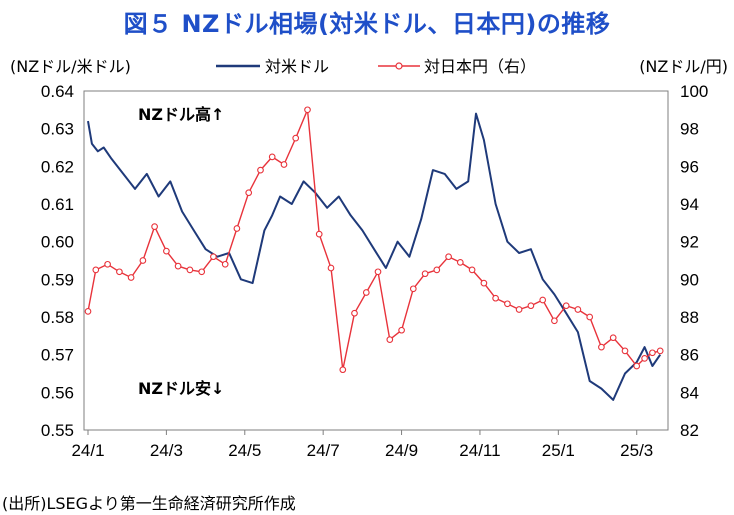 The image size is (734, 515). I want to click on y-right-tick-label: 90, so click(689, 279).